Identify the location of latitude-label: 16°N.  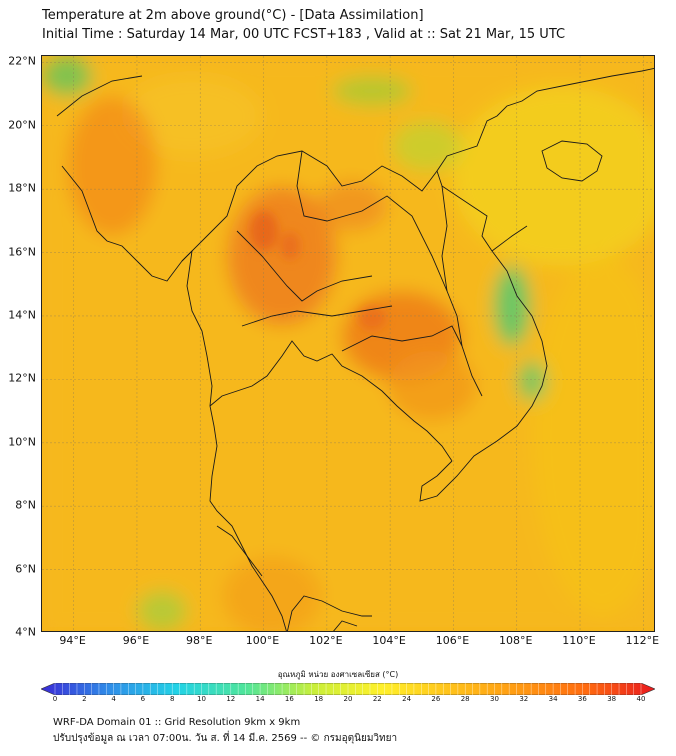
(22, 252).